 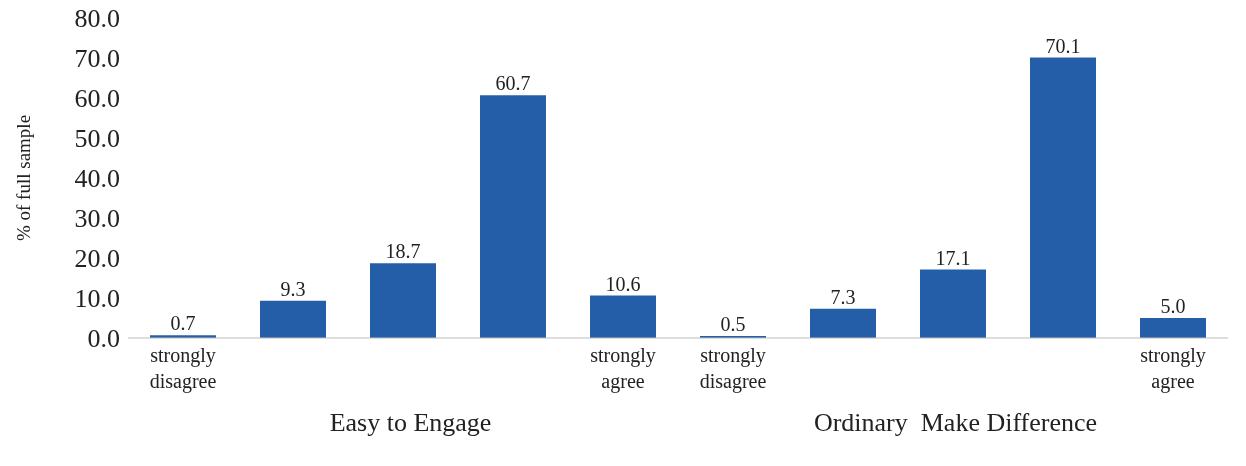 What do you see at coordinates (955, 423) in the screenshot?
I see `text: Ordinary Make Difference` at bounding box center [955, 423].